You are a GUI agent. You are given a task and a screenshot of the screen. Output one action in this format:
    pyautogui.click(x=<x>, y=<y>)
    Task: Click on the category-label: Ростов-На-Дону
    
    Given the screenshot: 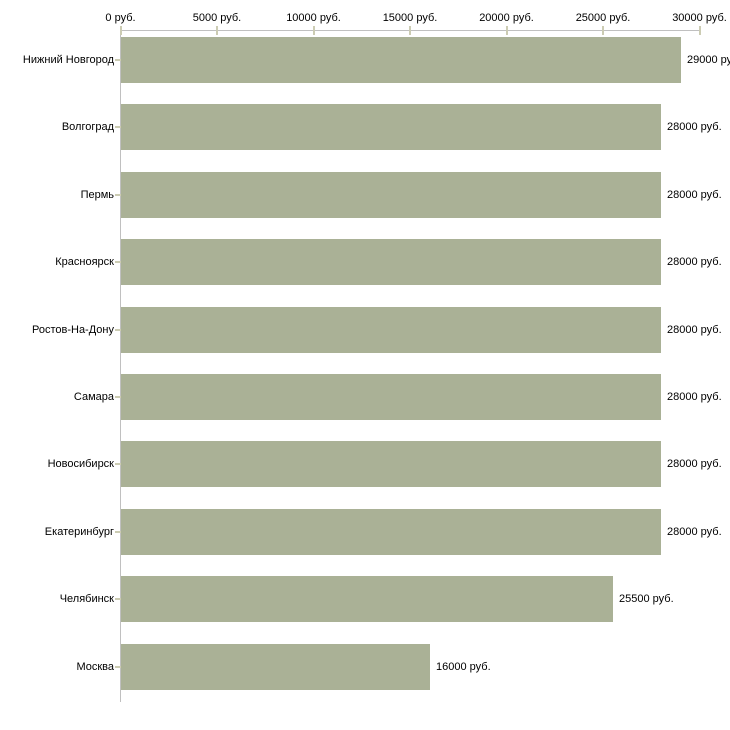 What is the action you would take?
    pyautogui.click(x=72, y=329)
    